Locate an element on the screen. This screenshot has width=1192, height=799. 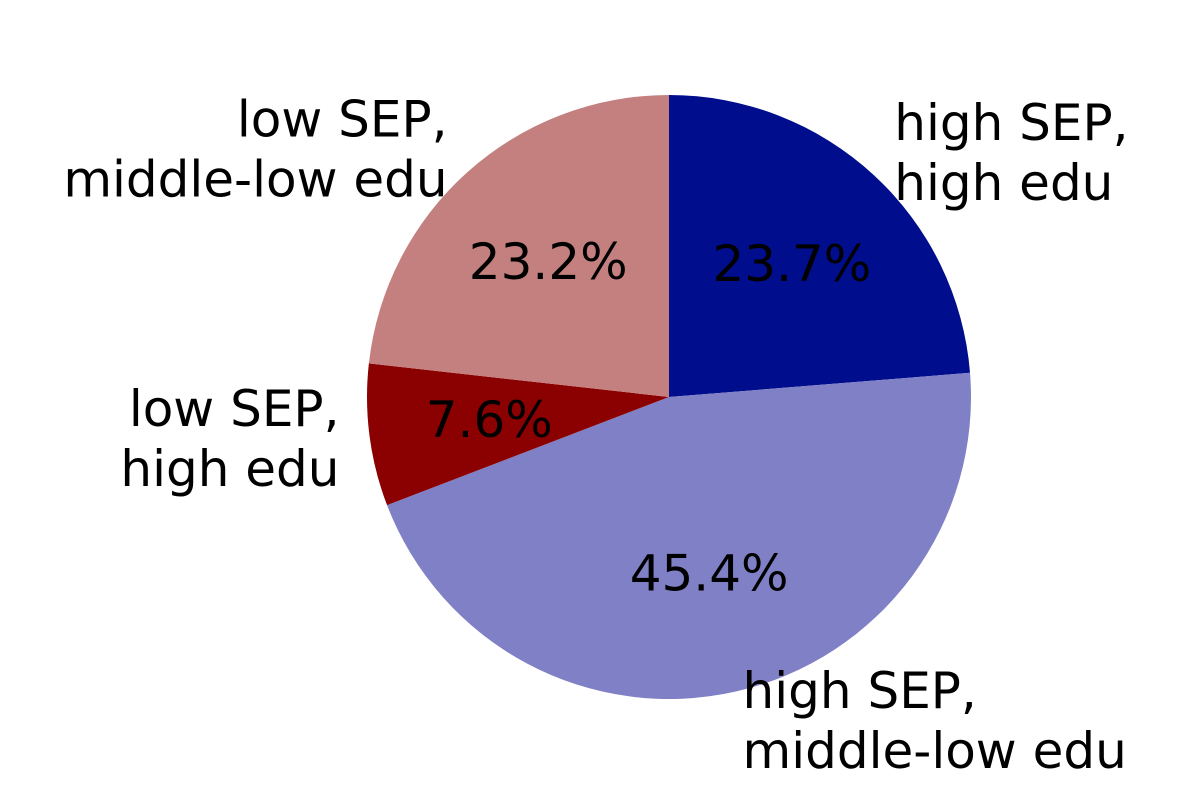
pct-label-high-sep-middle-low-edu: 45.4% is located at coordinates (709, 574).